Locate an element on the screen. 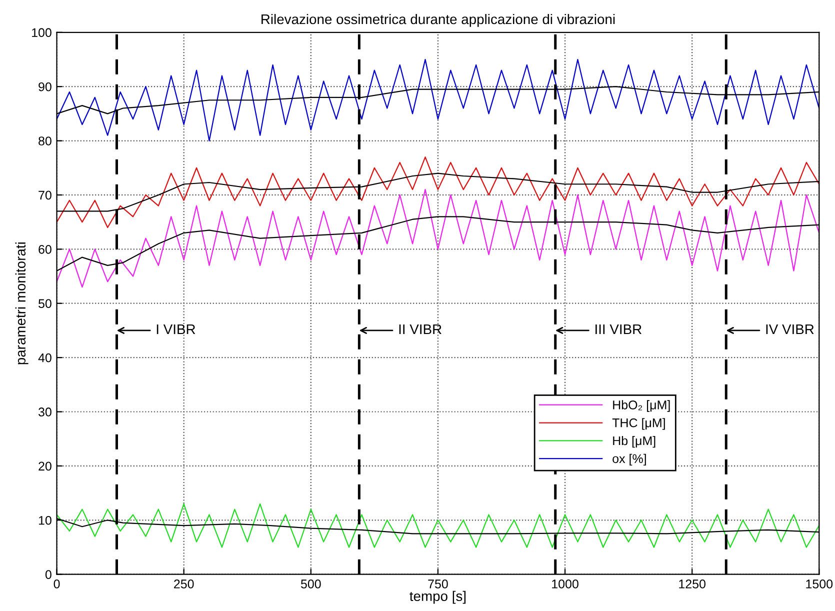  x-tick-label: 500 is located at coordinates (310, 584).